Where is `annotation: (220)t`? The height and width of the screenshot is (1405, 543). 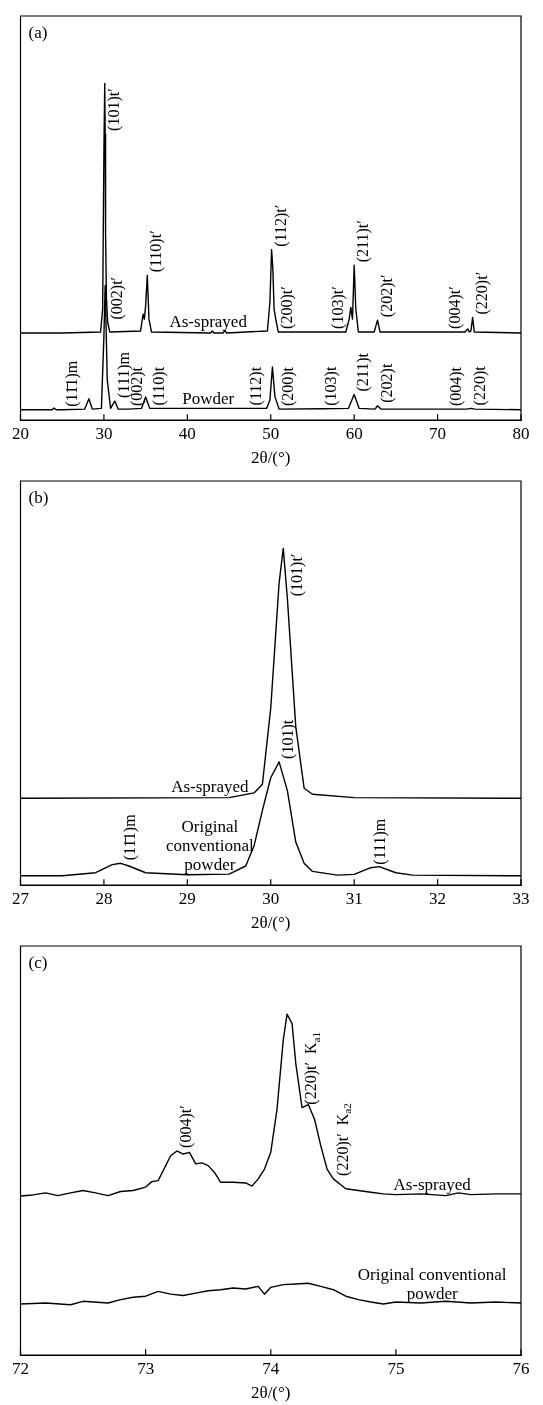
annotation: (220)t is located at coordinates (480, 385).